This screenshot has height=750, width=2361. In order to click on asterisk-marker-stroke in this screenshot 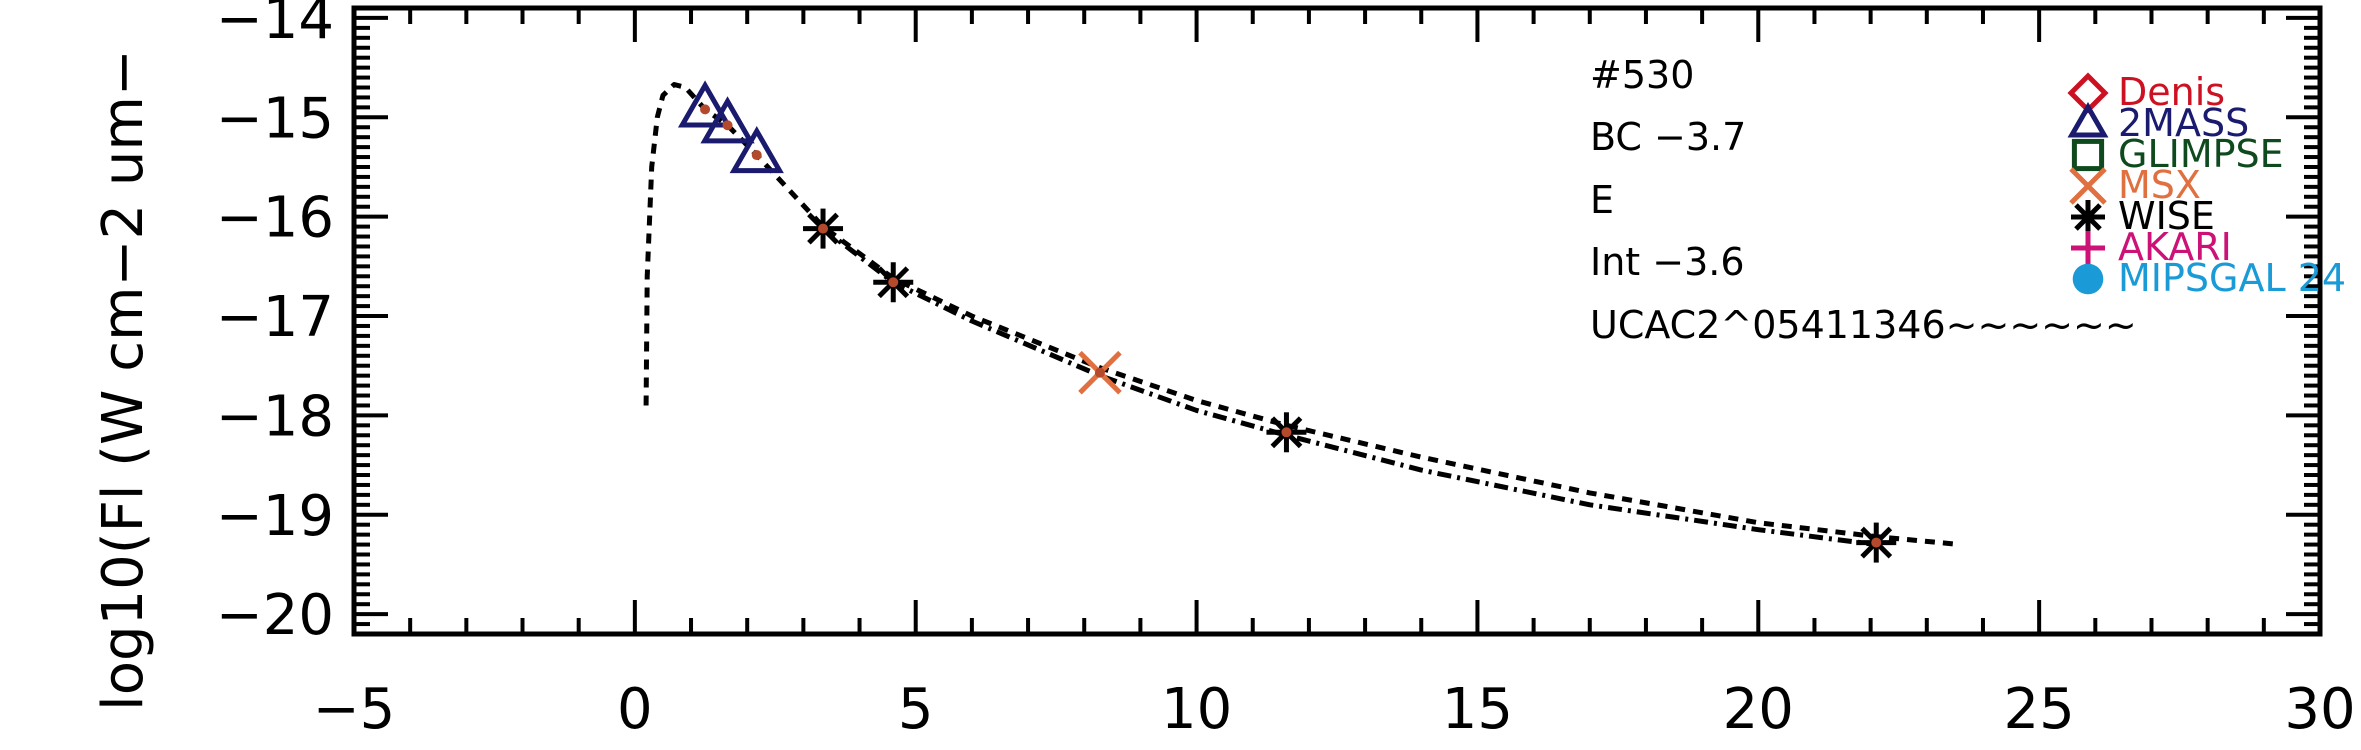, I will do `click(2088, 217)`.